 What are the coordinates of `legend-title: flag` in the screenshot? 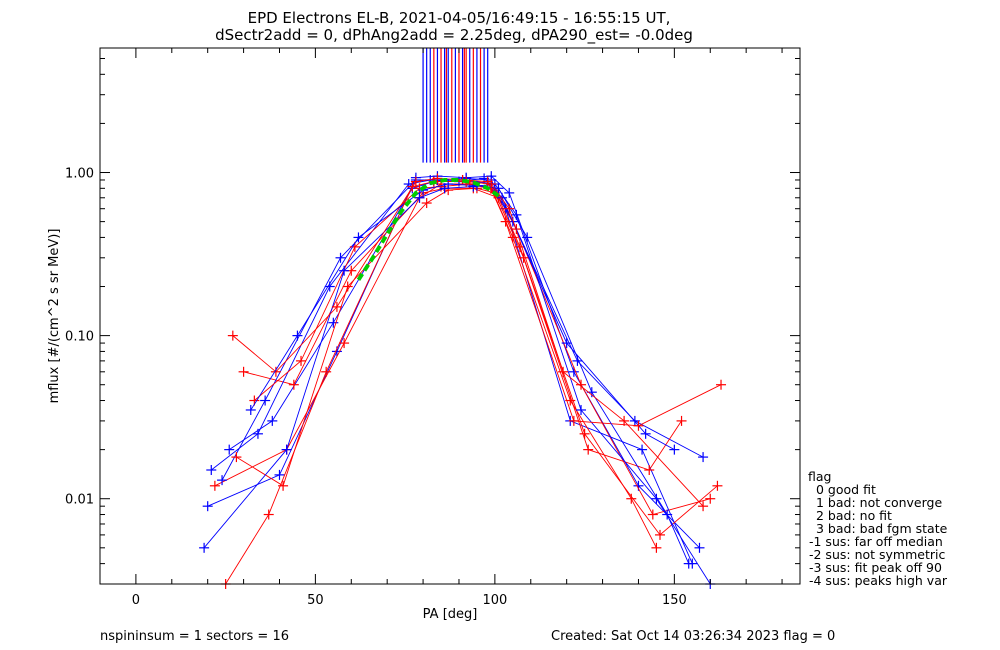 It's located at (819, 476).